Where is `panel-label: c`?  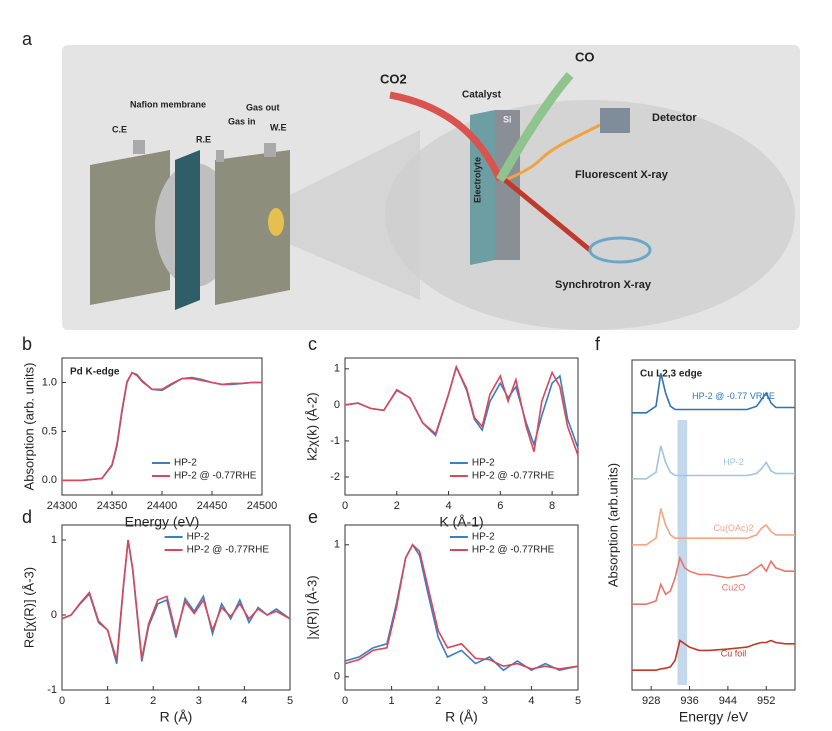 panel-label: c is located at coordinates (312, 344).